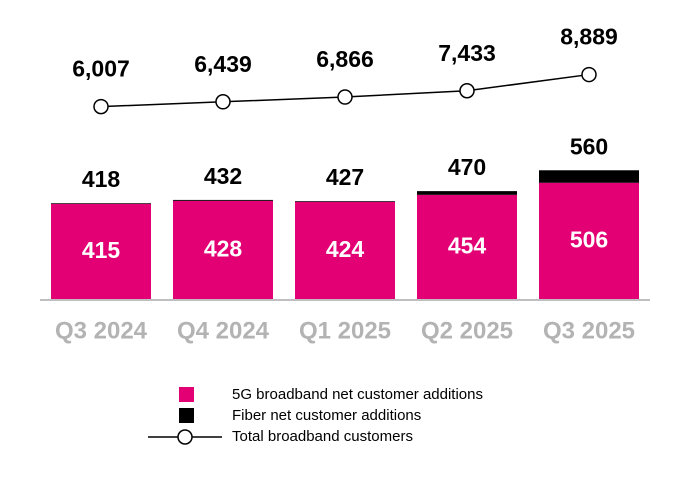 The image size is (690, 500). I want to click on bar-value-label: 424, so click(345, 249).